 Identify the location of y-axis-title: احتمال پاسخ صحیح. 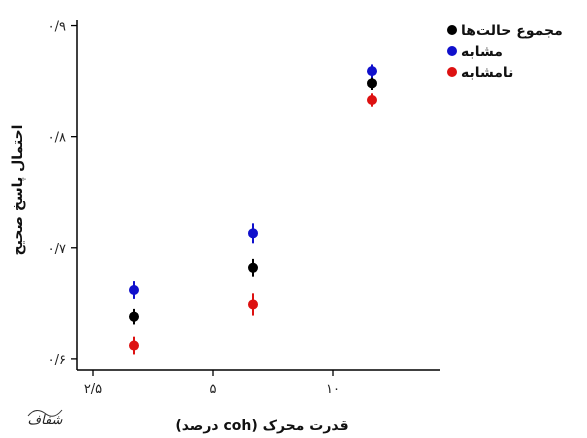
(18, 190).